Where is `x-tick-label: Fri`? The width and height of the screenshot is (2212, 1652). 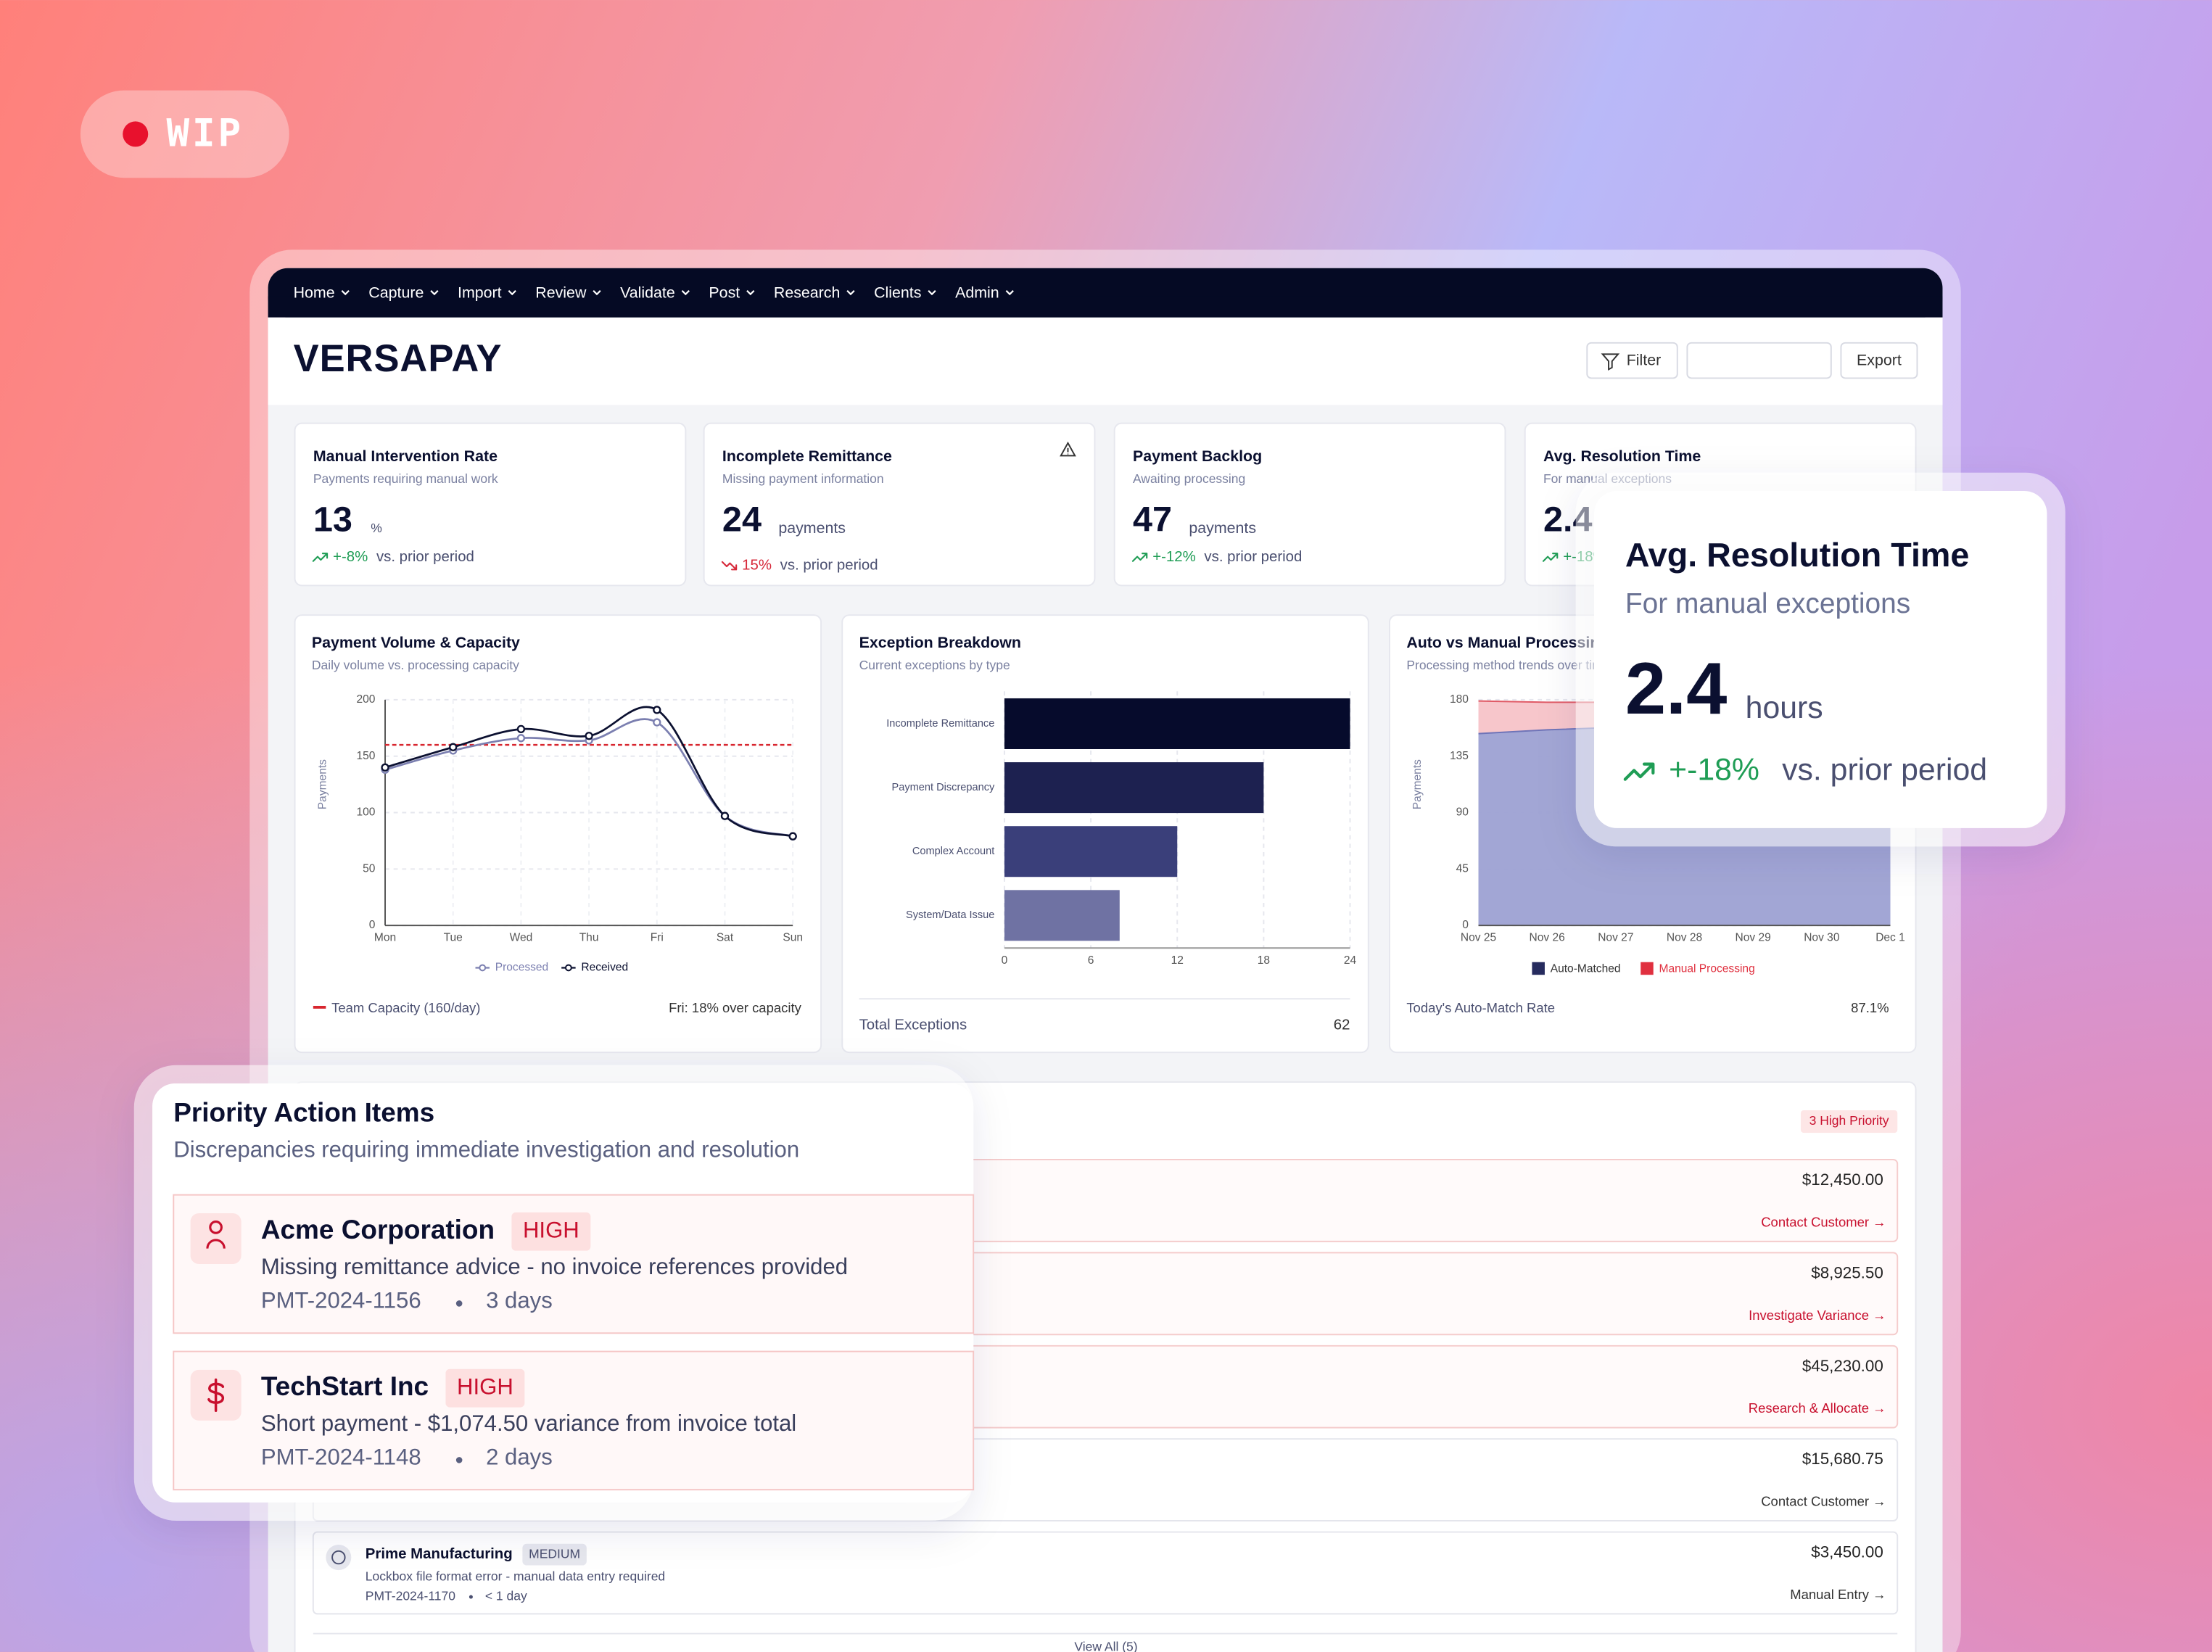 x-tick-label: Fri is located at coordinates (657, 938).